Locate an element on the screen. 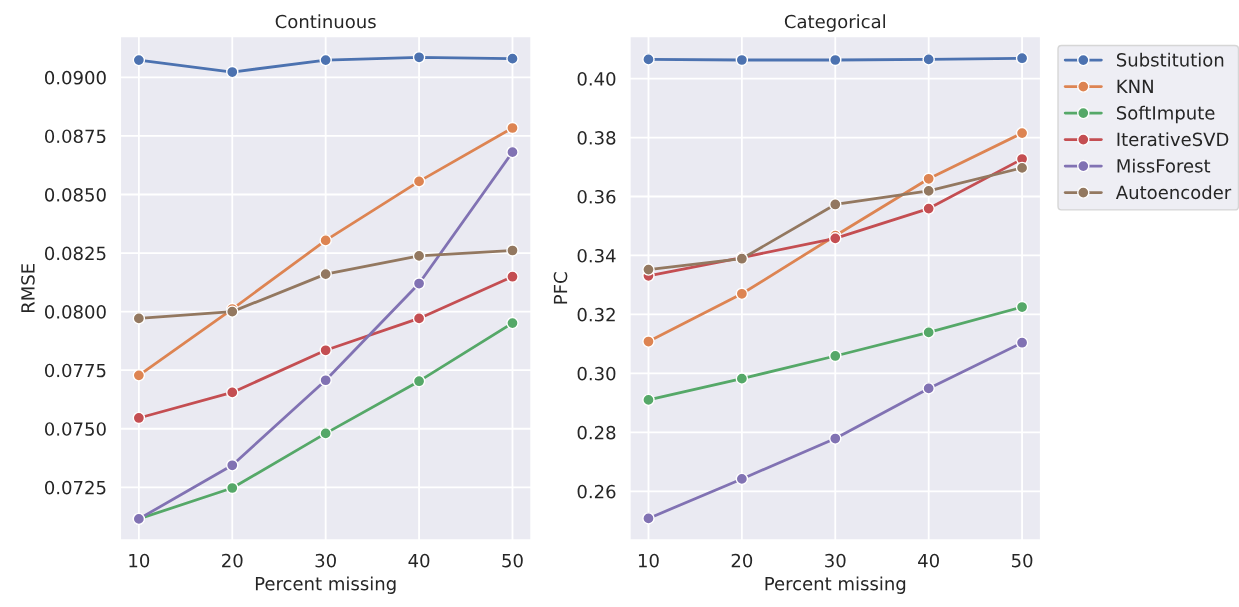 This screenshot has height=607, width=1239. legend-label: MissForest is located at coordinates (1164, 165).